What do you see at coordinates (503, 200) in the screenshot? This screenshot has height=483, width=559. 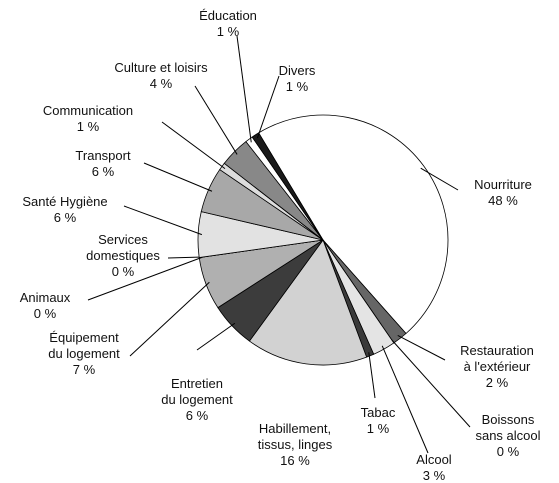 I see `value-label: 48 %` at bounding box center [503, 200].